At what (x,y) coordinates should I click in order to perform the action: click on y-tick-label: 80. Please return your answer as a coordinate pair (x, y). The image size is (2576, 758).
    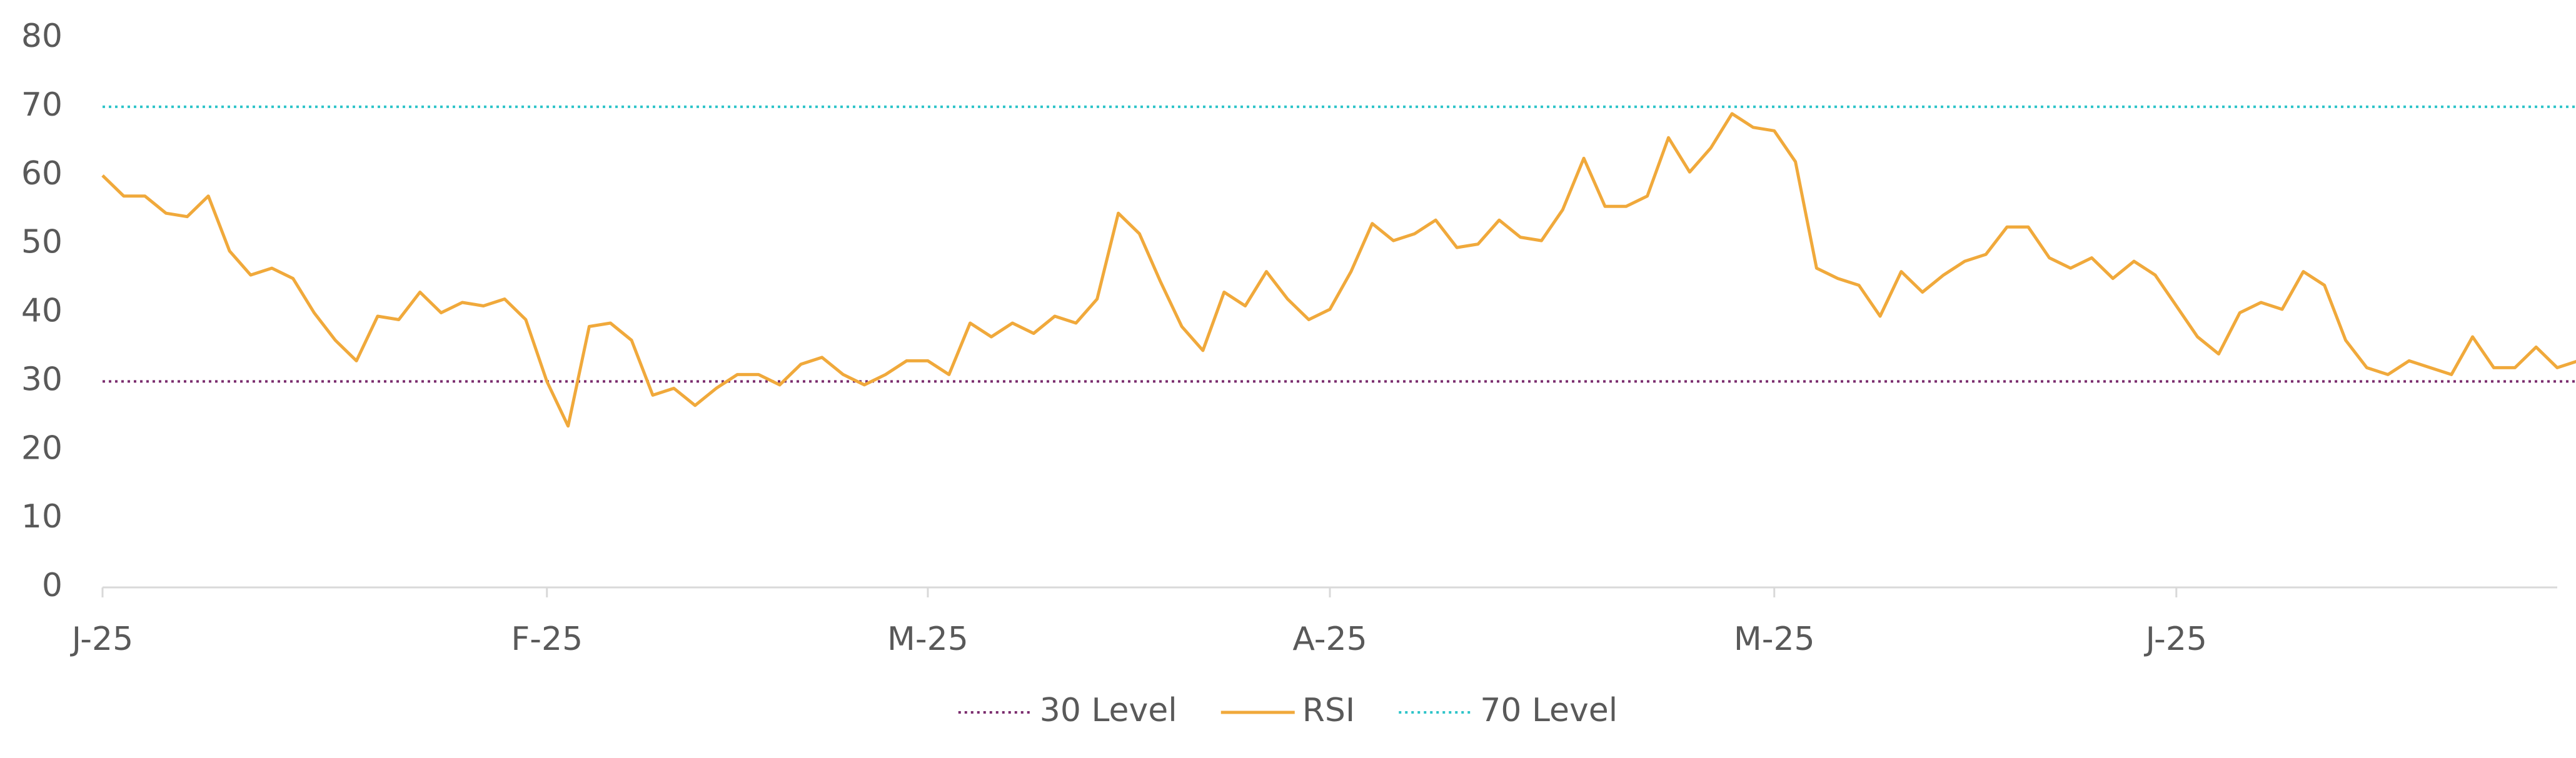
    Looking at the image, I should click on (42, 36).